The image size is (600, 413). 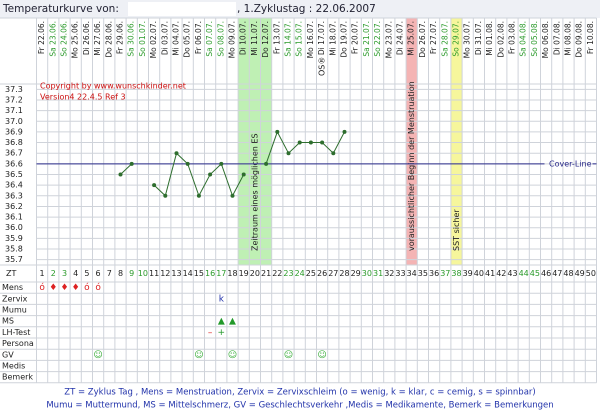 I want to click on y-tick-label: 36.5, so click(x=14, y=174).